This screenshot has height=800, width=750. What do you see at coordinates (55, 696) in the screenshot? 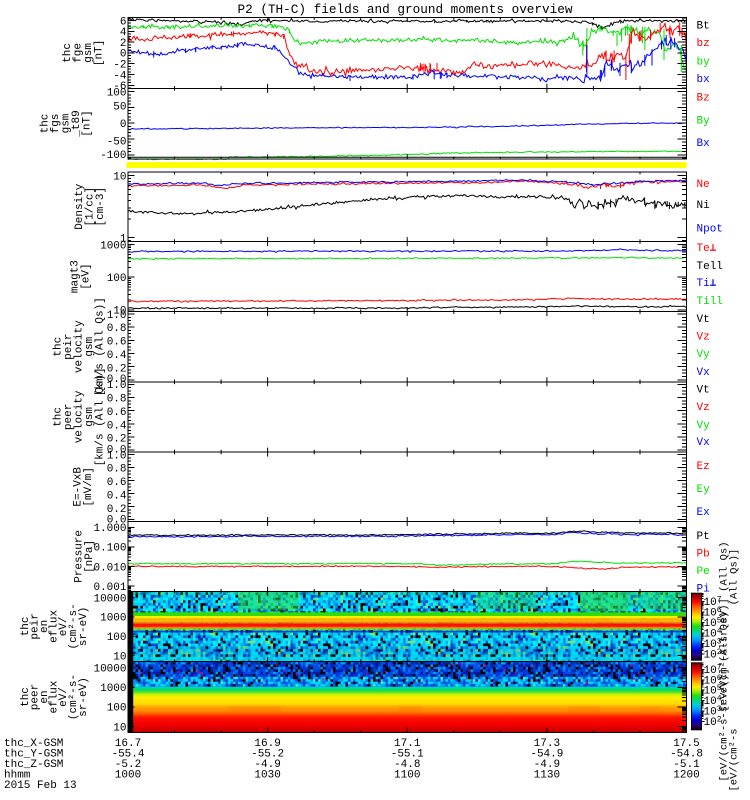
I see `svg-text: eflux` at bounding box center [55, 696].